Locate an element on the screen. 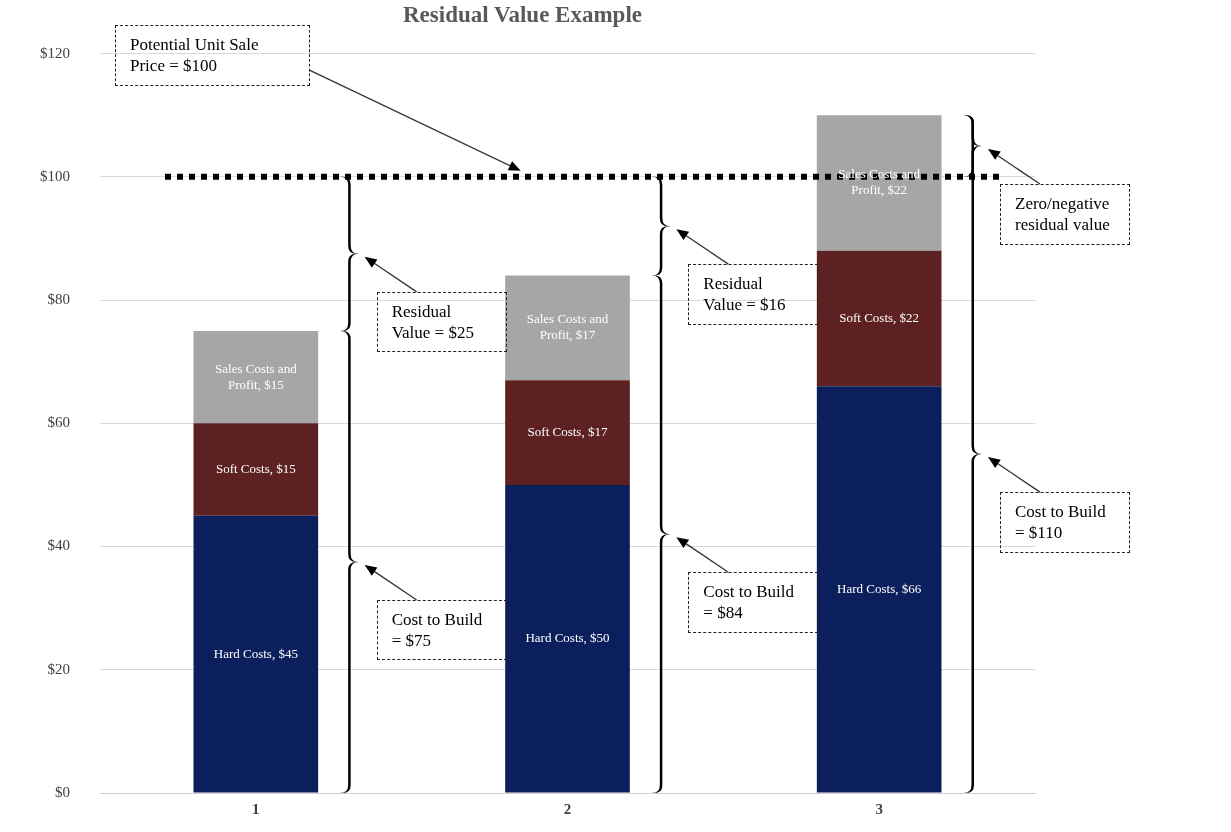 The height and width of the screenshot is (832, 1231). data-label: Sales Costs and Profit, $15 is located at coordinates (256, 376).